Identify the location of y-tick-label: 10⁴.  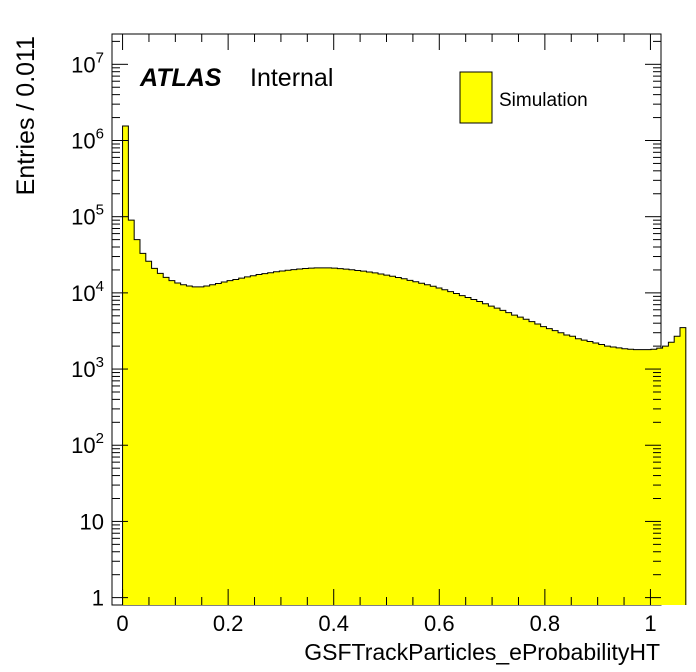
(87, 292).